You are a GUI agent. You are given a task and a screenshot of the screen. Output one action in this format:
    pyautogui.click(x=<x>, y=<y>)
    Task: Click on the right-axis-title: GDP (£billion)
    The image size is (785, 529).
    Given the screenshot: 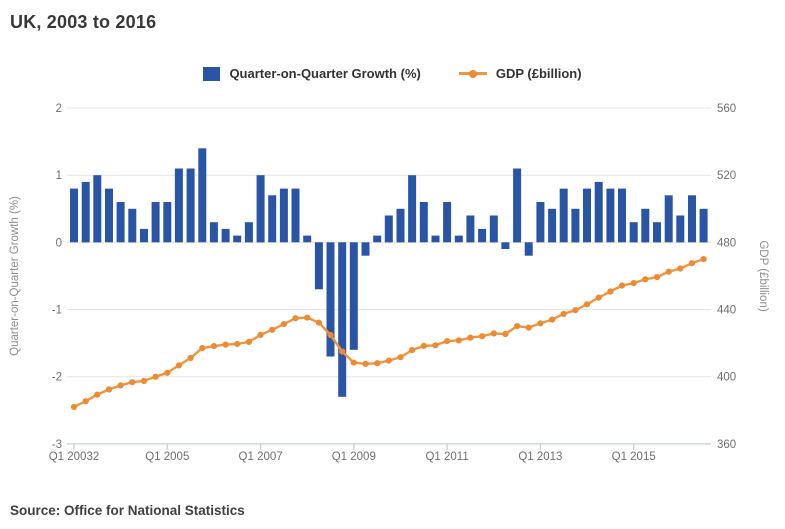 What is the action you would take?
    pyautogui.click(x=763, y=276)
    